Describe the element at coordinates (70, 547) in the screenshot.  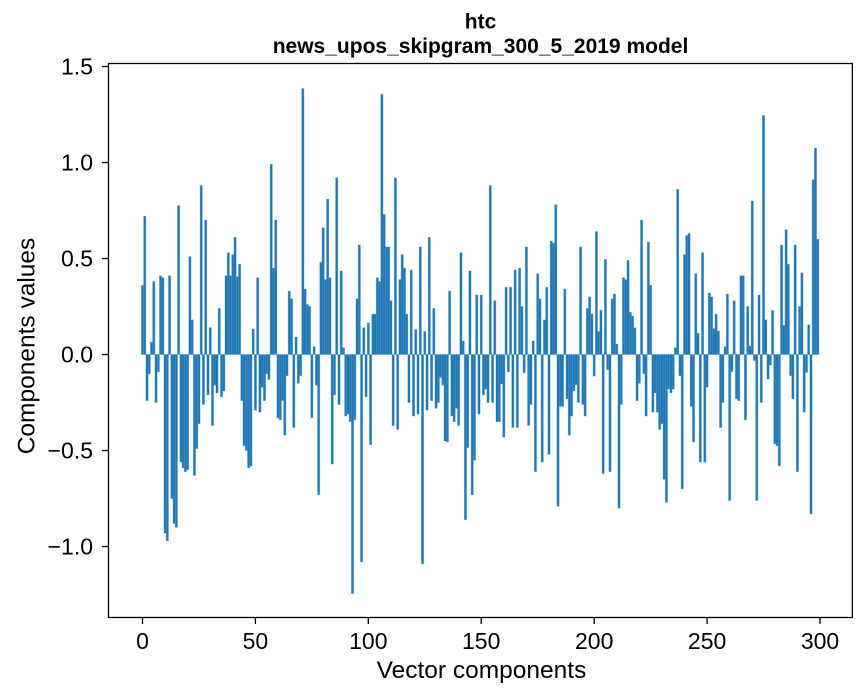
I see `svg-text: −1.0` at that location.